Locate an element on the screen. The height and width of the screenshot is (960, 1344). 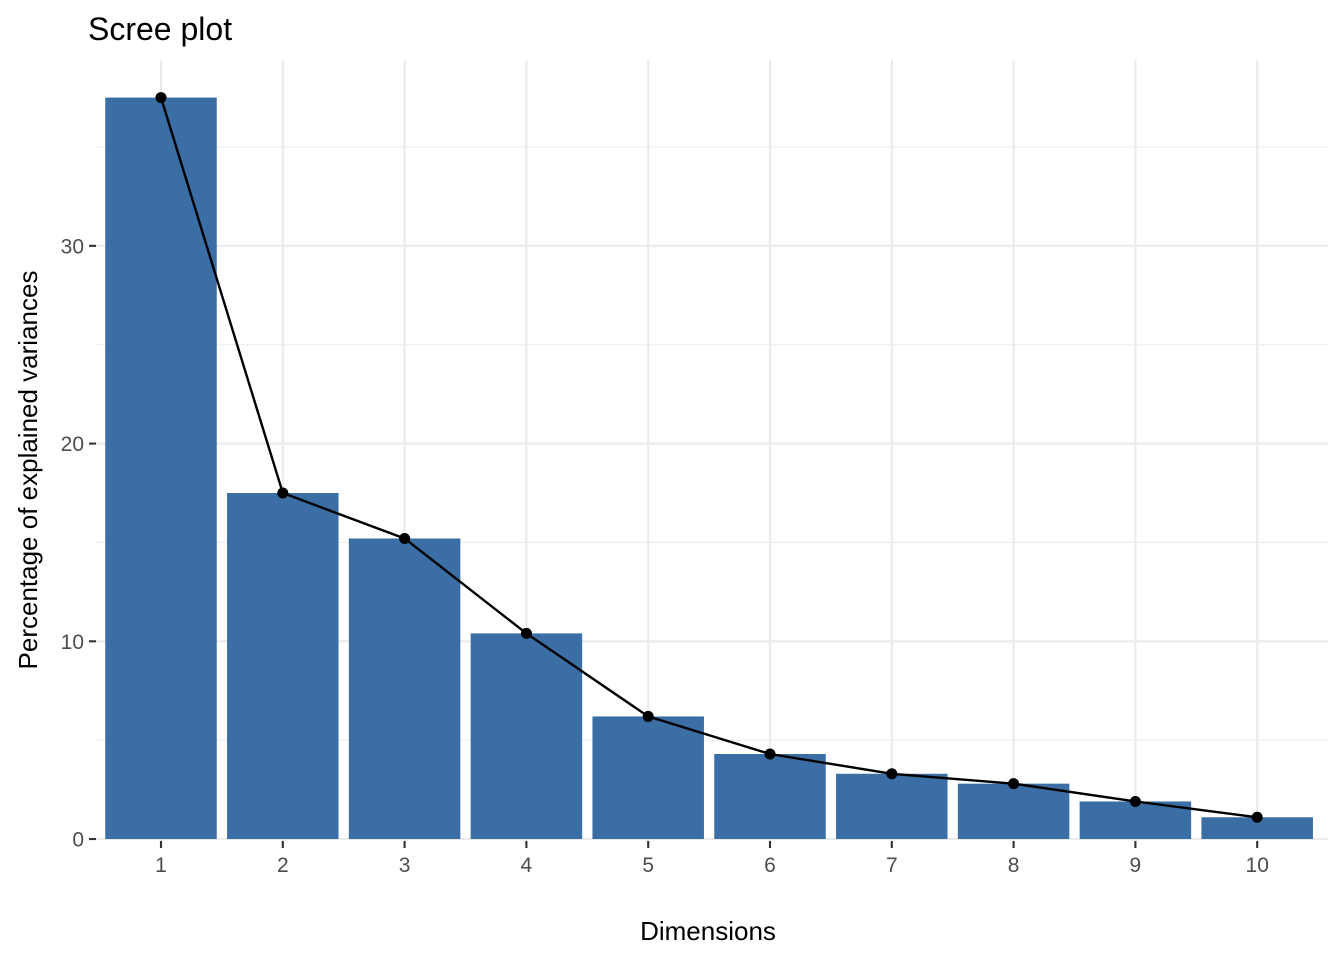
x-tick-label: 10 is located at coordinates (1257, 865).